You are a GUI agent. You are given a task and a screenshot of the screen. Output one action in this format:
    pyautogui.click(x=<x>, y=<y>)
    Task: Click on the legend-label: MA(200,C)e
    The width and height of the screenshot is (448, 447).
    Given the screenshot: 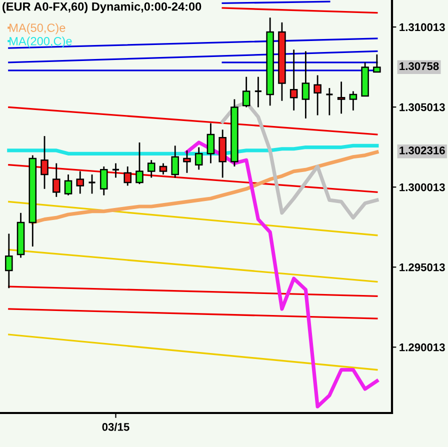 What is the action you would take?
    pyautogui.click(x=41, y=42)
    